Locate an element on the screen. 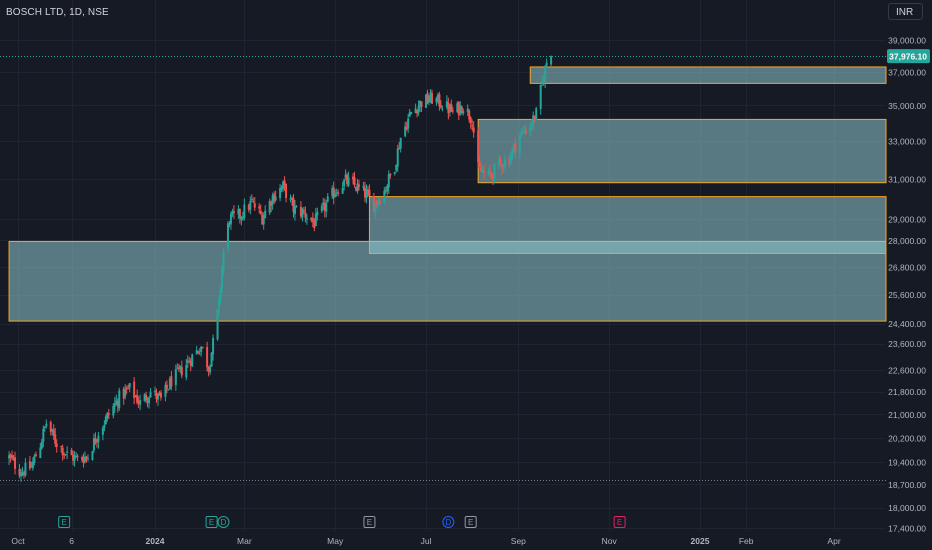 This screenshot has height=550, width=932. y-tick-label: 22,600.00 is located at coordinates (907, 370).